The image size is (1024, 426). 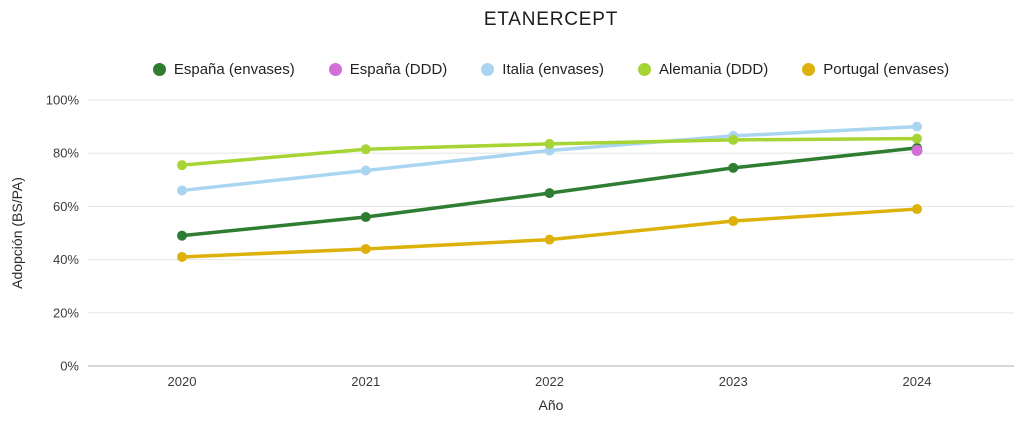 What do you see at coordinates (553, 69) in the screenshot?
I see `legend-label: Italia (envases)` at bounding box center [553, 69].